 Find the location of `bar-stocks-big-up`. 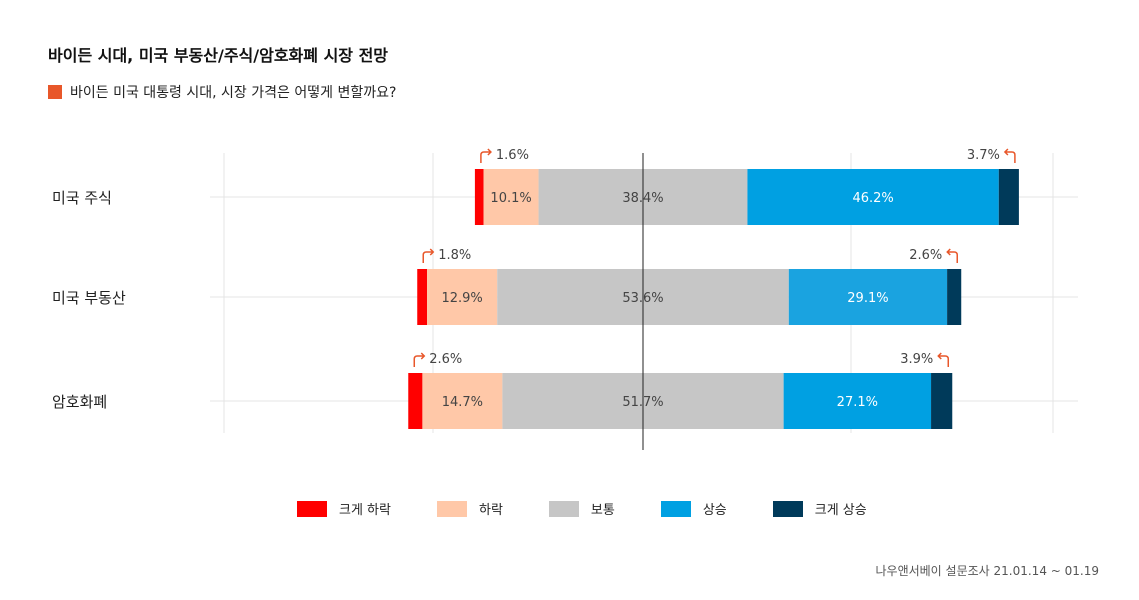

bar-stocks-big-up is located at coordinates (1008, 197).